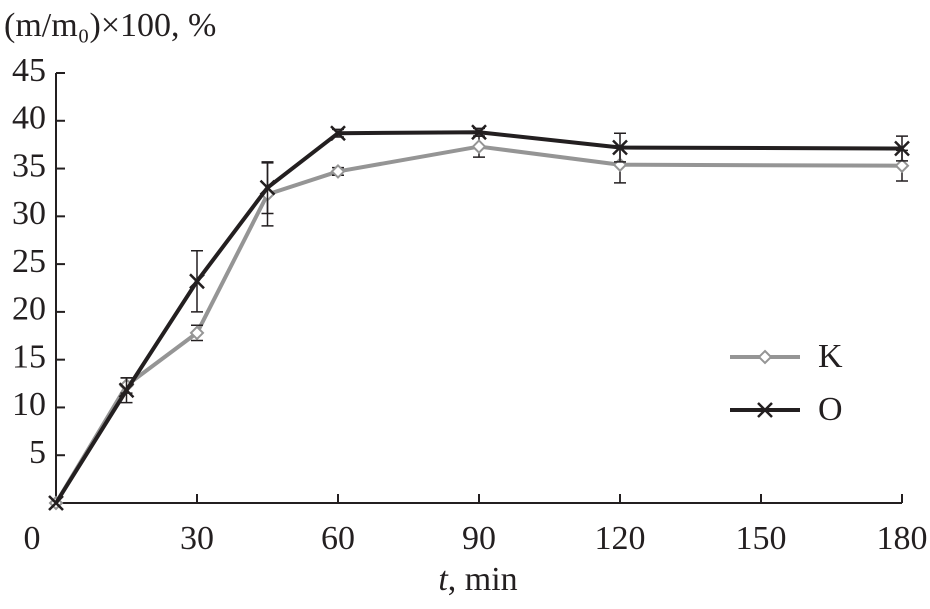 This screenshot has height=609, width=930. What do you see at coordinates (830, 409) in the screenshot?
I see `legend-label: O` at bounding box center [830, 409].